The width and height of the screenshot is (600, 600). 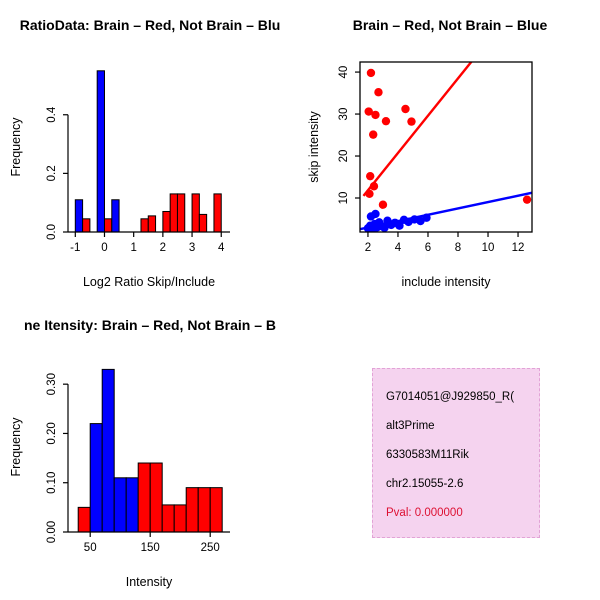 I want to click on chart-title: Brain – Red, Not Brain – Blue, so click(x=450, y=25).